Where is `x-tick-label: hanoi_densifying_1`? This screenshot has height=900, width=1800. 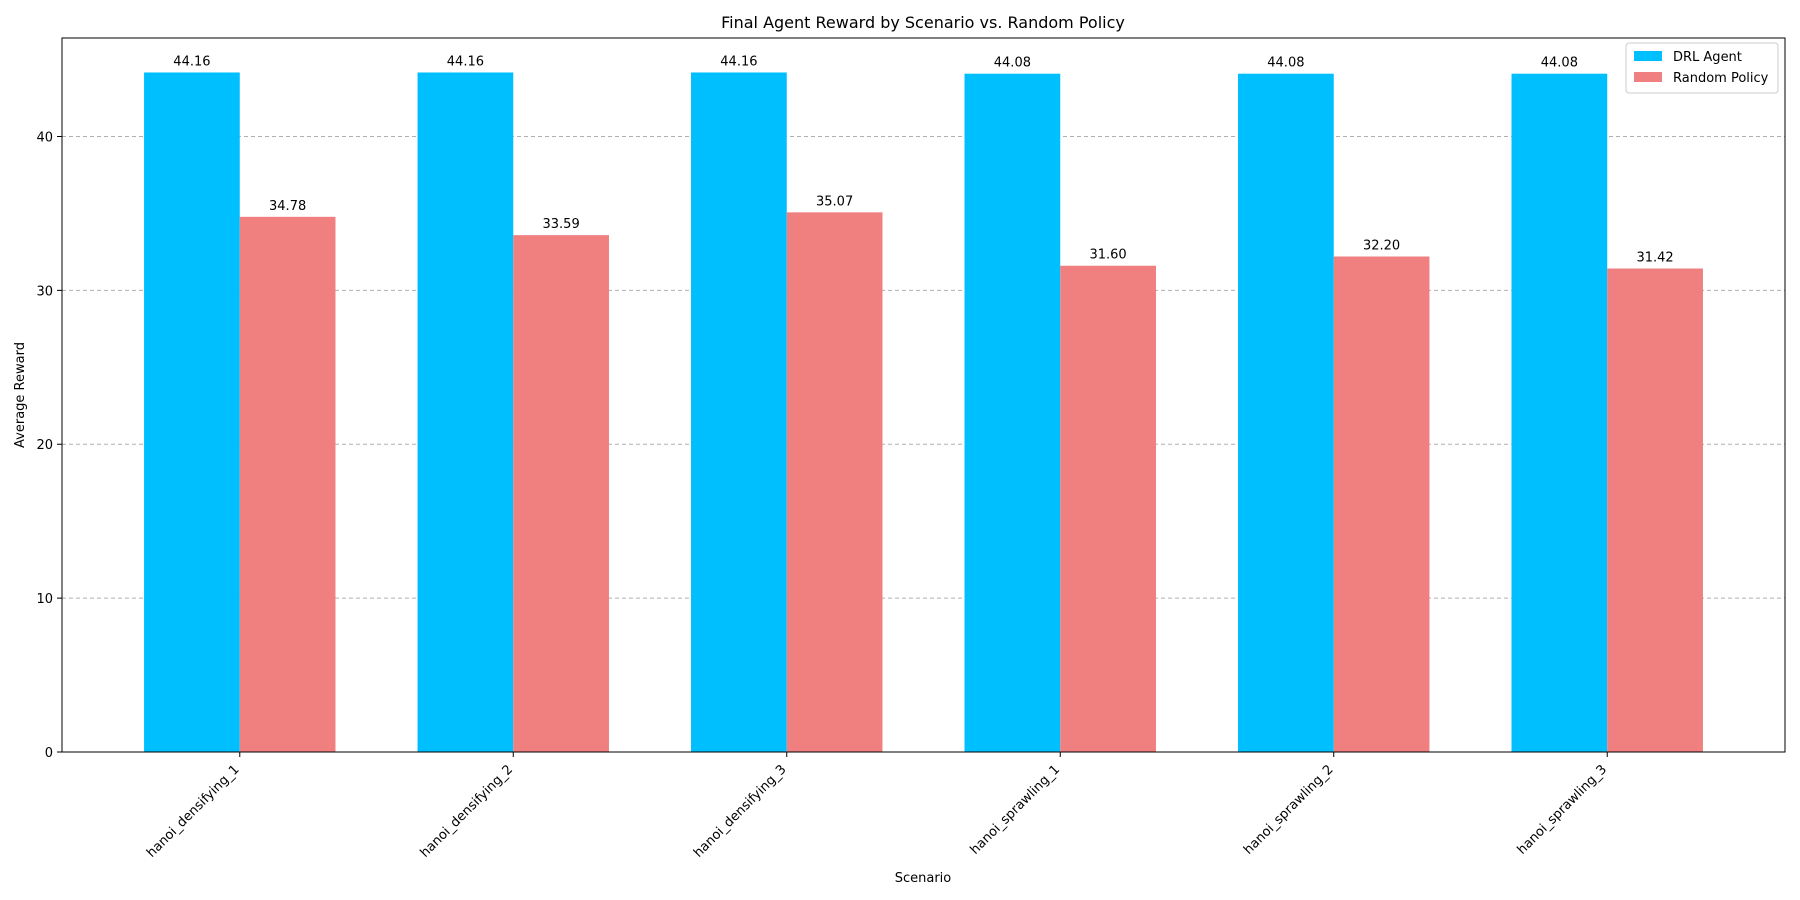 x-tick-label: hanoi_densifying_1 is located at coordinates (193, 811).